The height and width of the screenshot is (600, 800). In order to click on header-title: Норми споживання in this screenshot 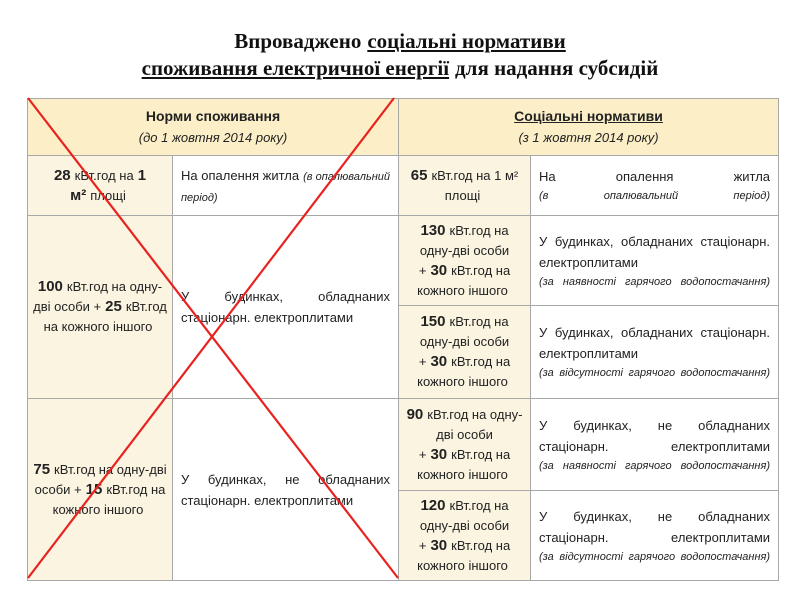, I will do `click(213, 116)`.